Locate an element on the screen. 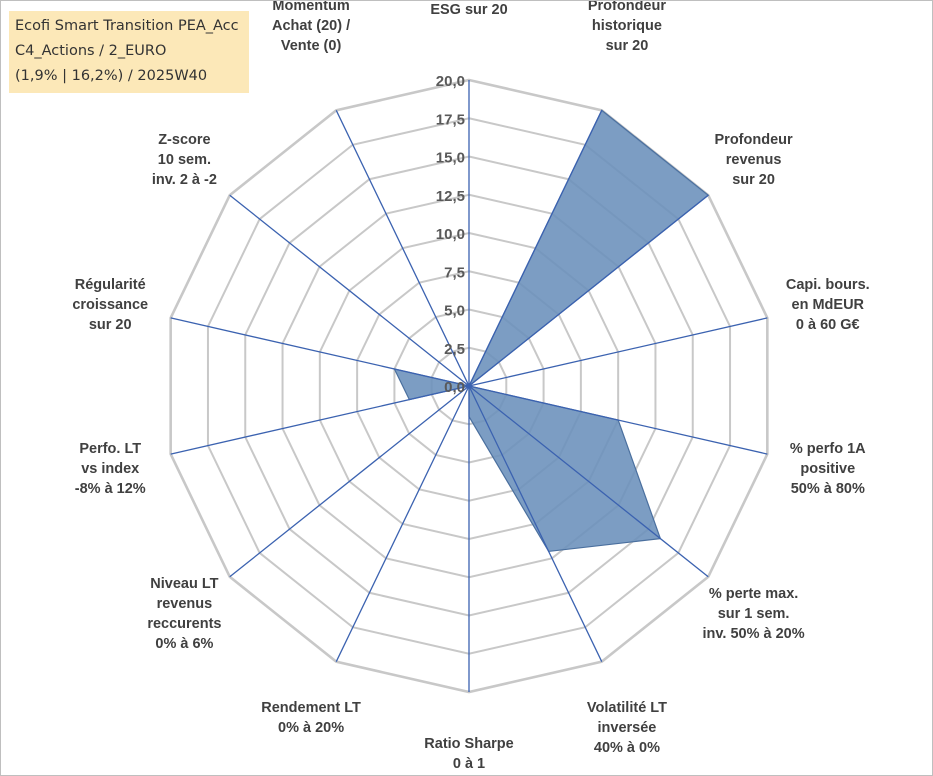  axis-label: Profondeur revenus sur 20 is located at coordinates (754, 160).